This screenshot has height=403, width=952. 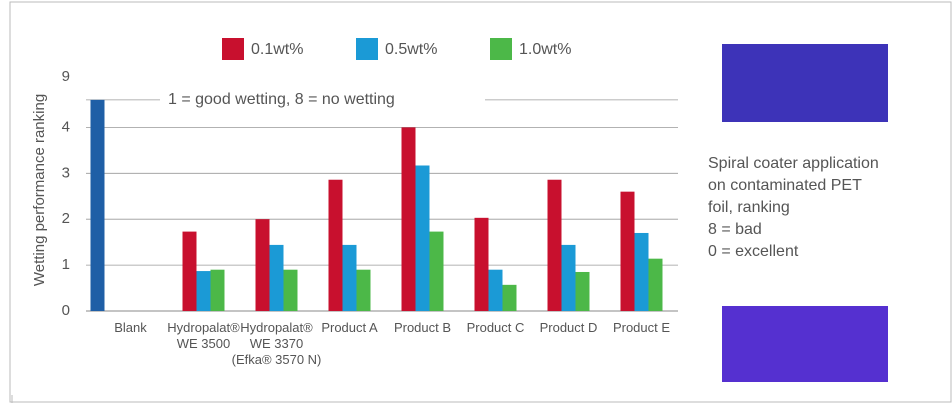 I want to click on x-tick-label: Product C, so click(x=496, y=327).